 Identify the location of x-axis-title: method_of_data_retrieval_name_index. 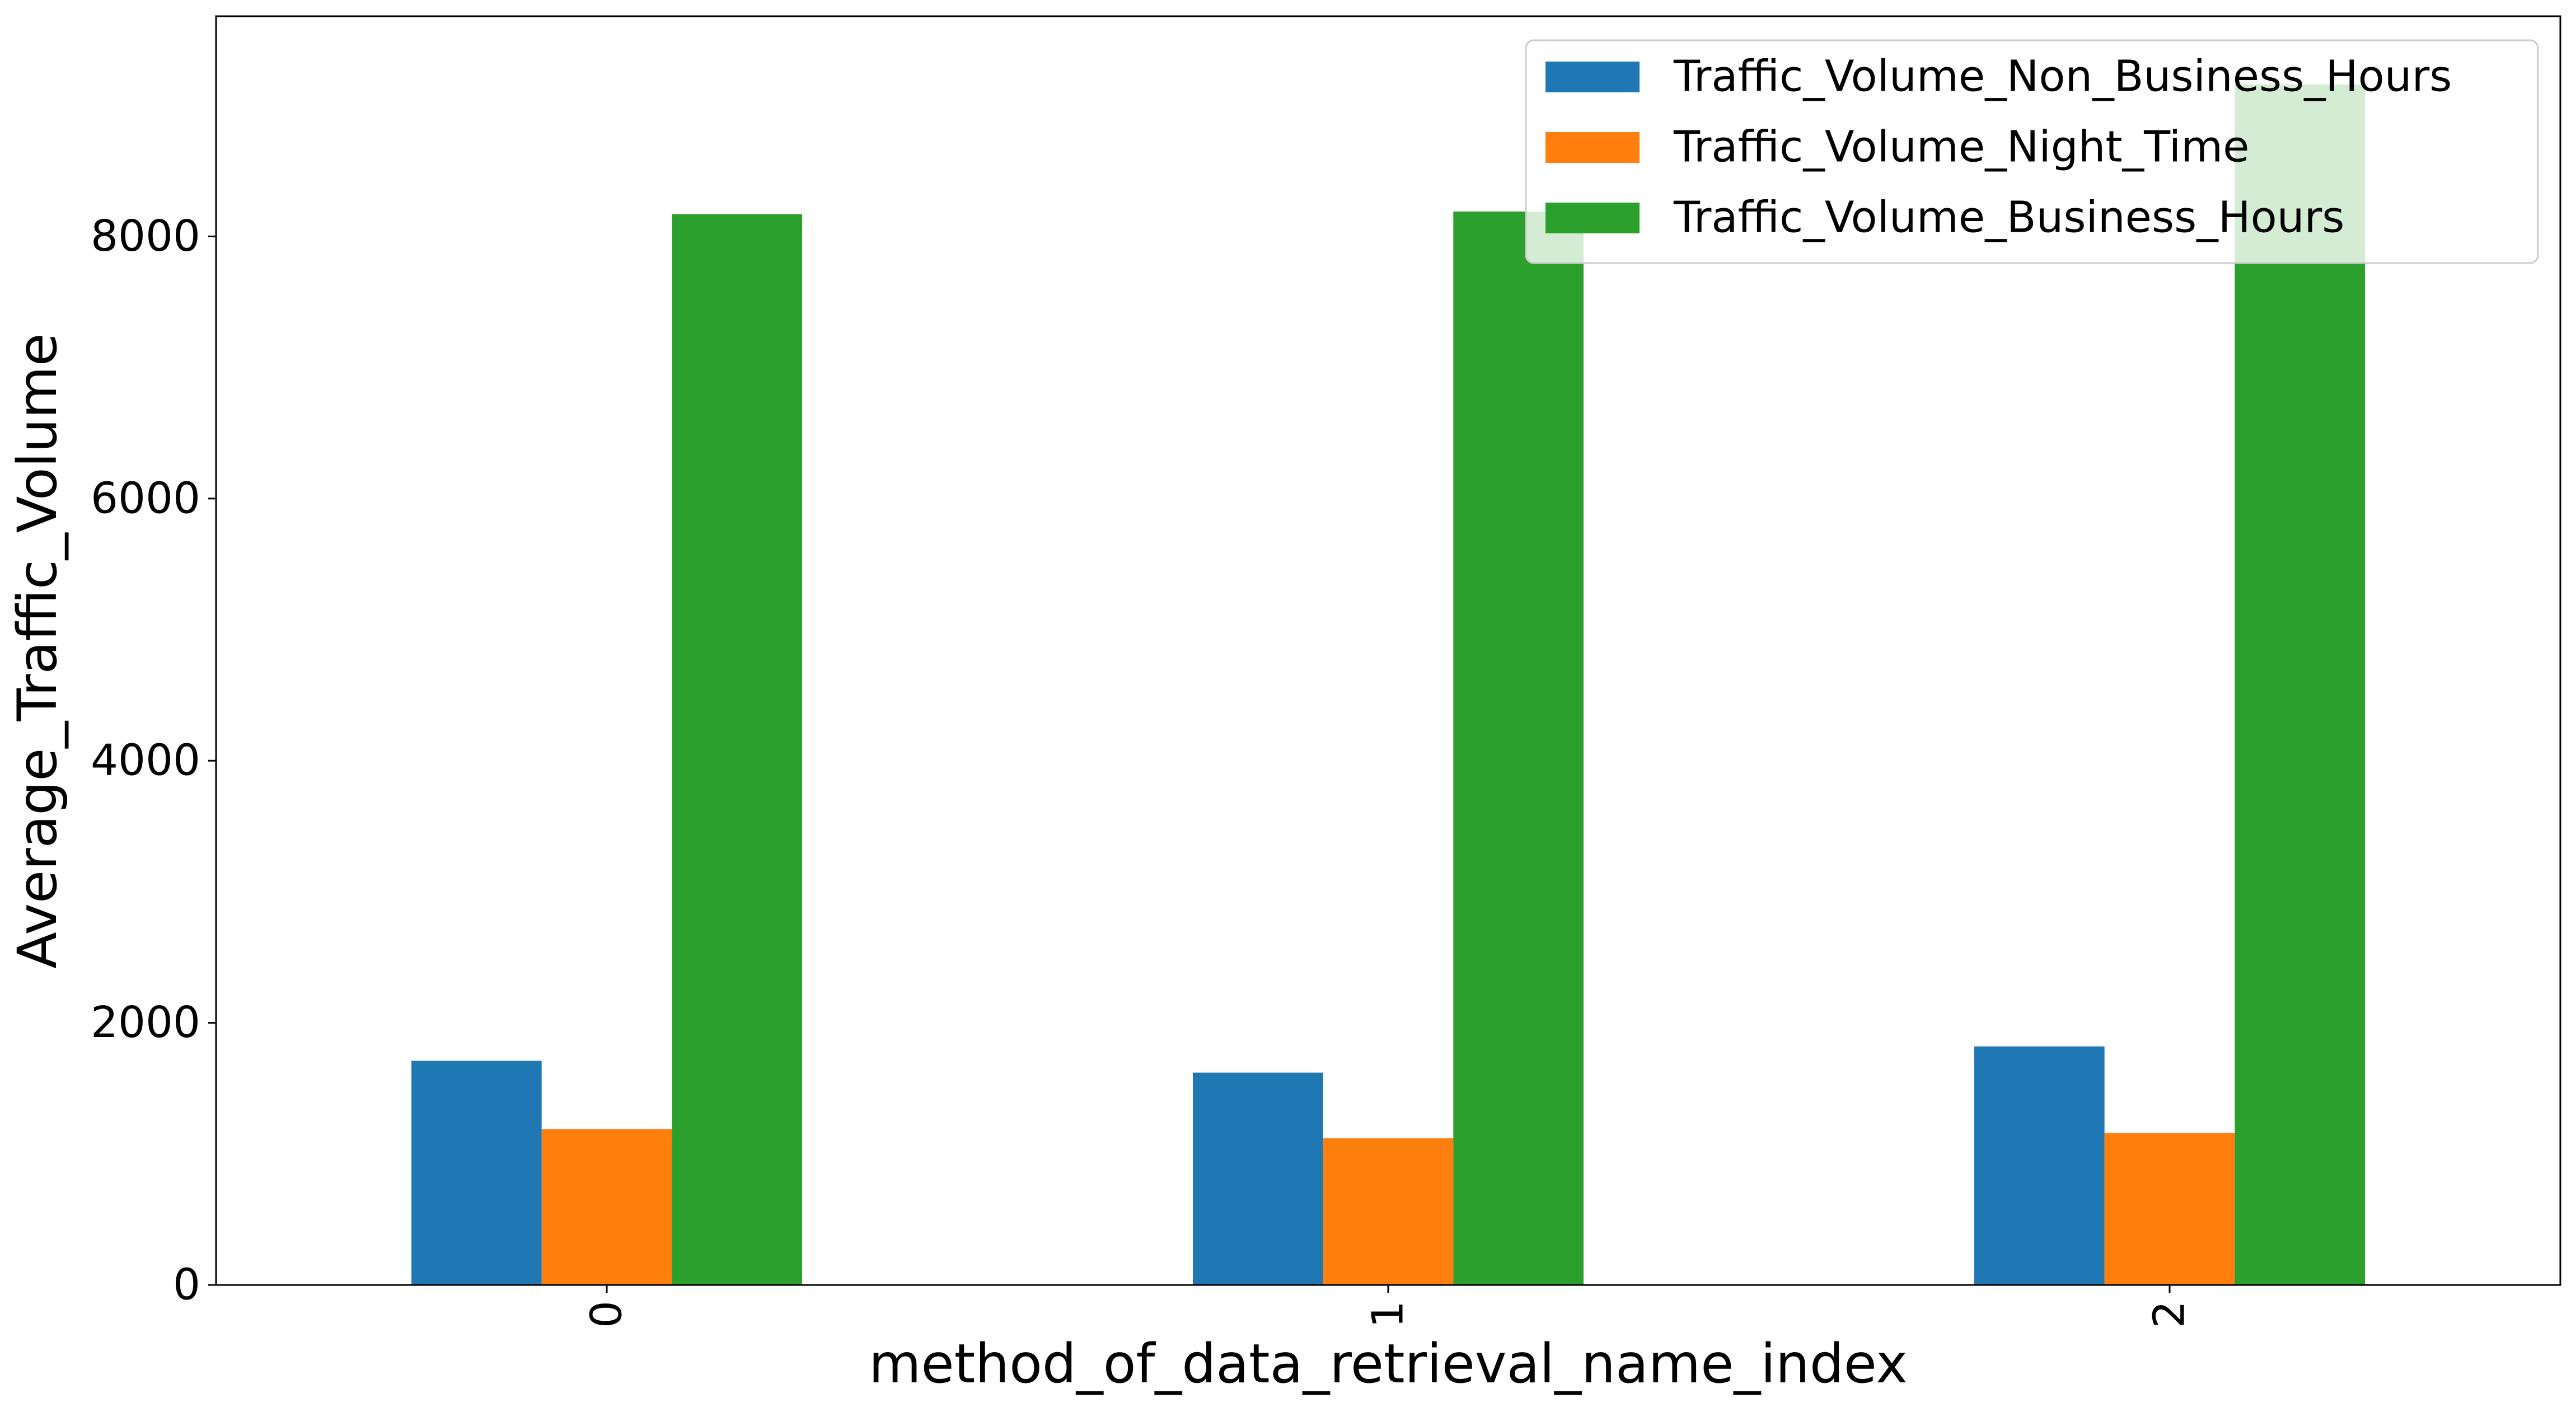
(1388, 1364).